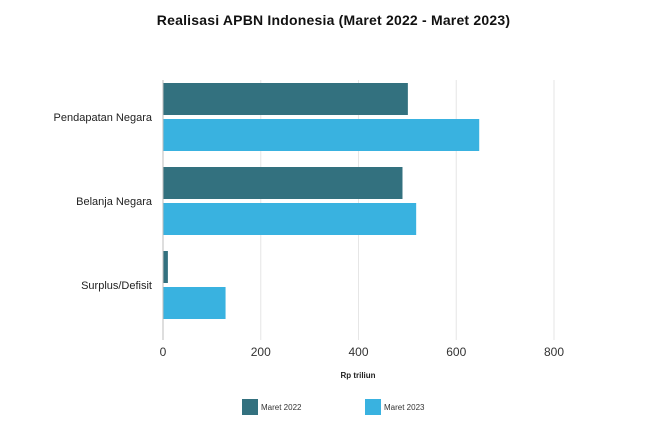 This screenshot has width=667, height=428. I want to click on category-label: Belanja Negara, so click(114, 202).